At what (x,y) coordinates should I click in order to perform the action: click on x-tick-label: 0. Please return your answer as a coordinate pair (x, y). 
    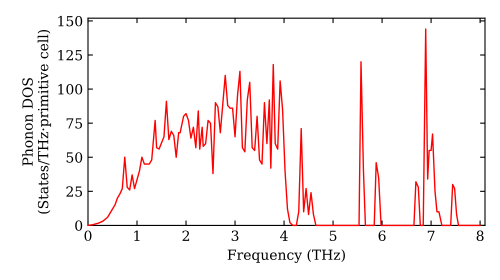
    Looking at the image, I should click on (88, 236).